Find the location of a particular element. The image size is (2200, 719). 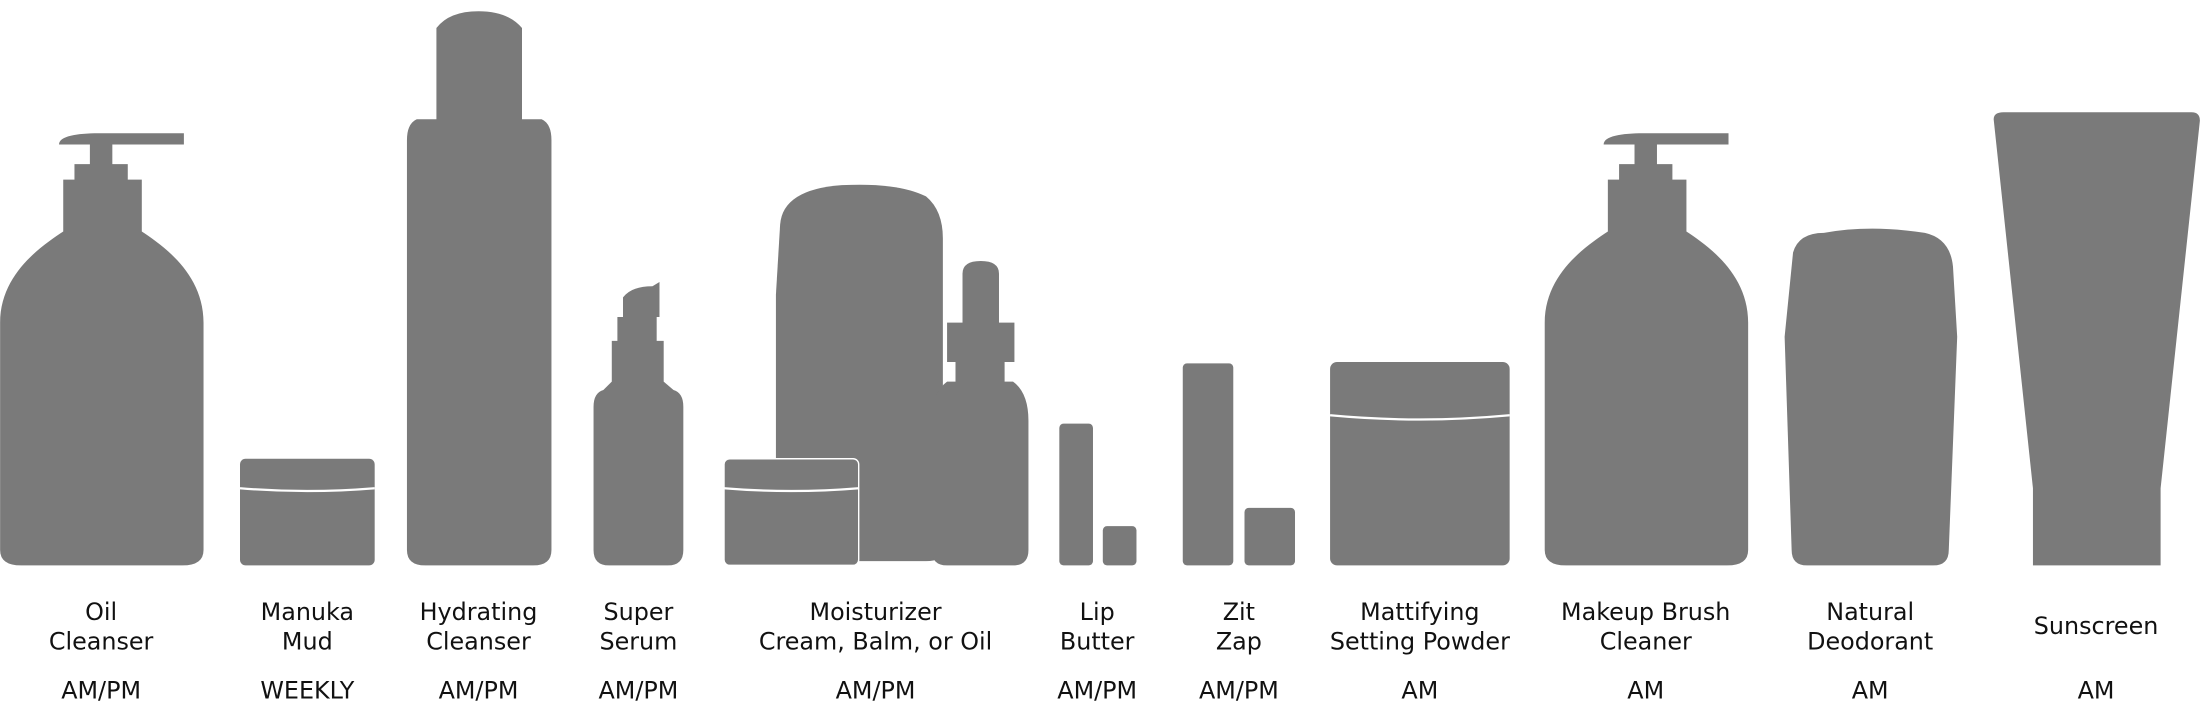

tube-icon is located at coordinates (2096, 339).